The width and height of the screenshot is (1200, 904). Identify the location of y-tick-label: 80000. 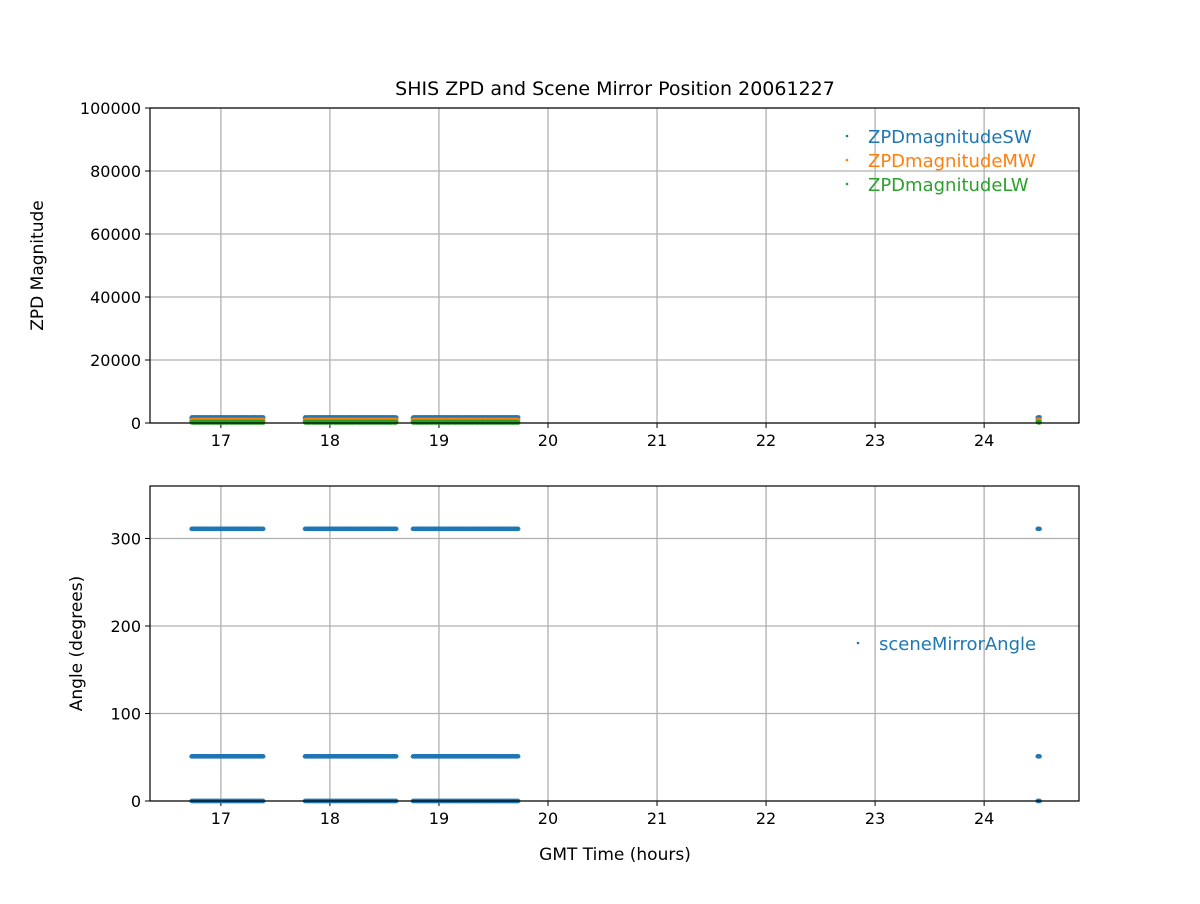
(115, 171).